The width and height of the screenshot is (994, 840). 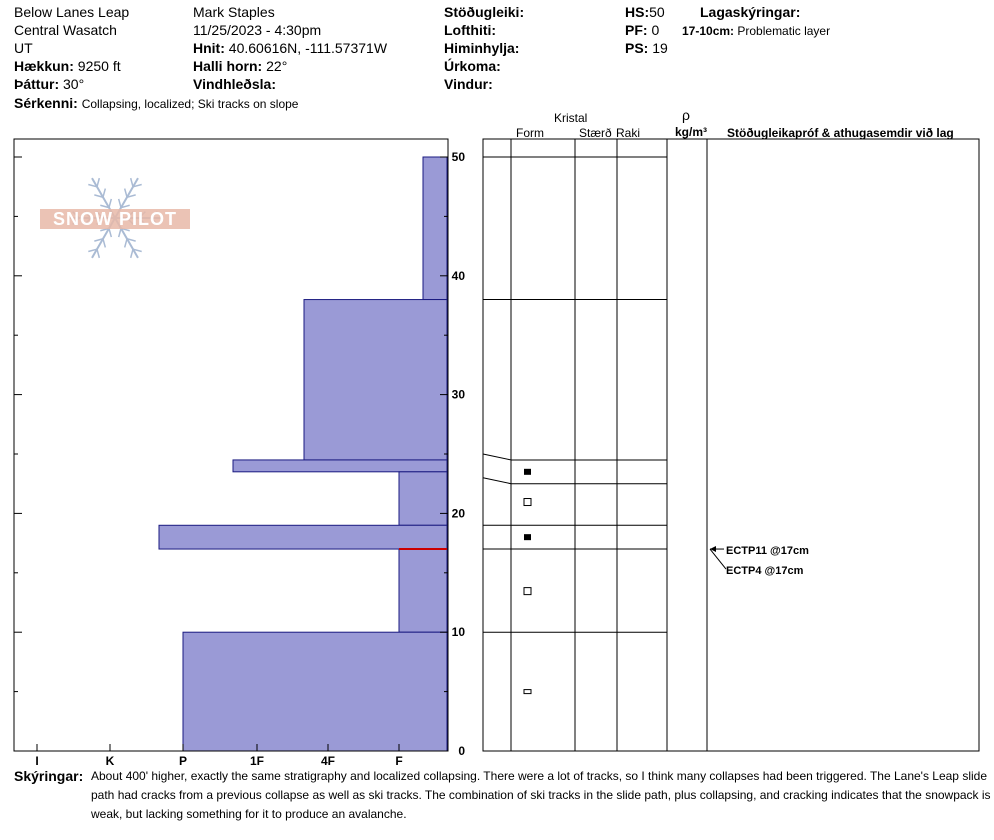 I want to click on coordinates: Hnit: 40.60616N, -111.57371W, so click(x=290, y=48).